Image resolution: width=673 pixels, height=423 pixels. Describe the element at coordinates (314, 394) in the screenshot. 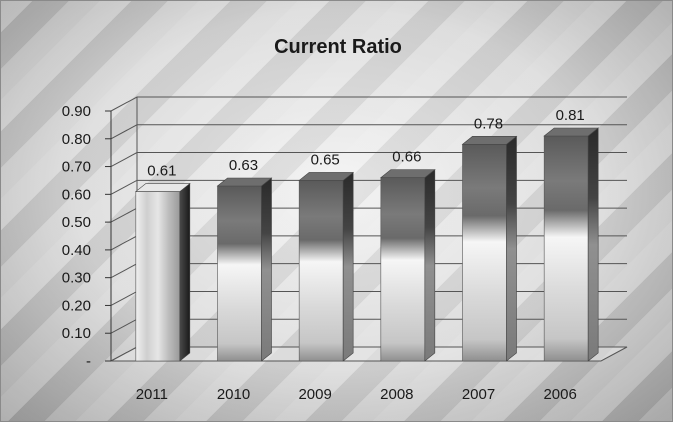

I see `x-tick-label: 2009` at that location.